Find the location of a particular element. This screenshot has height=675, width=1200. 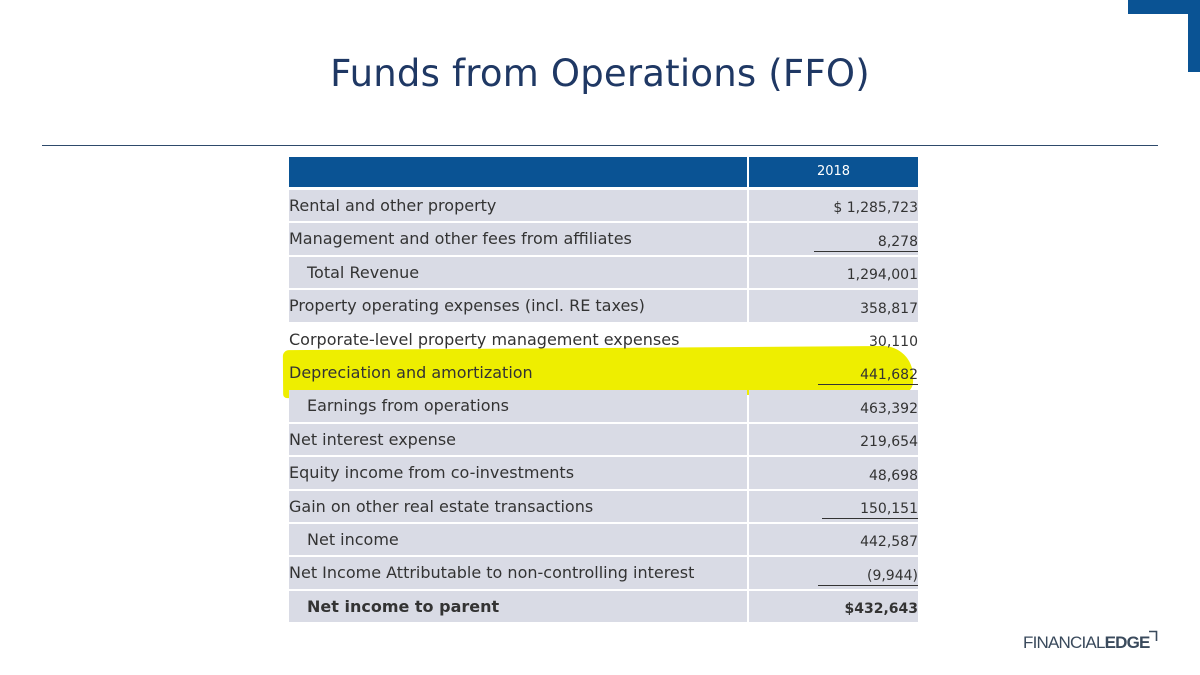

row-value: 150,151 is located at coordinates (833, 506).